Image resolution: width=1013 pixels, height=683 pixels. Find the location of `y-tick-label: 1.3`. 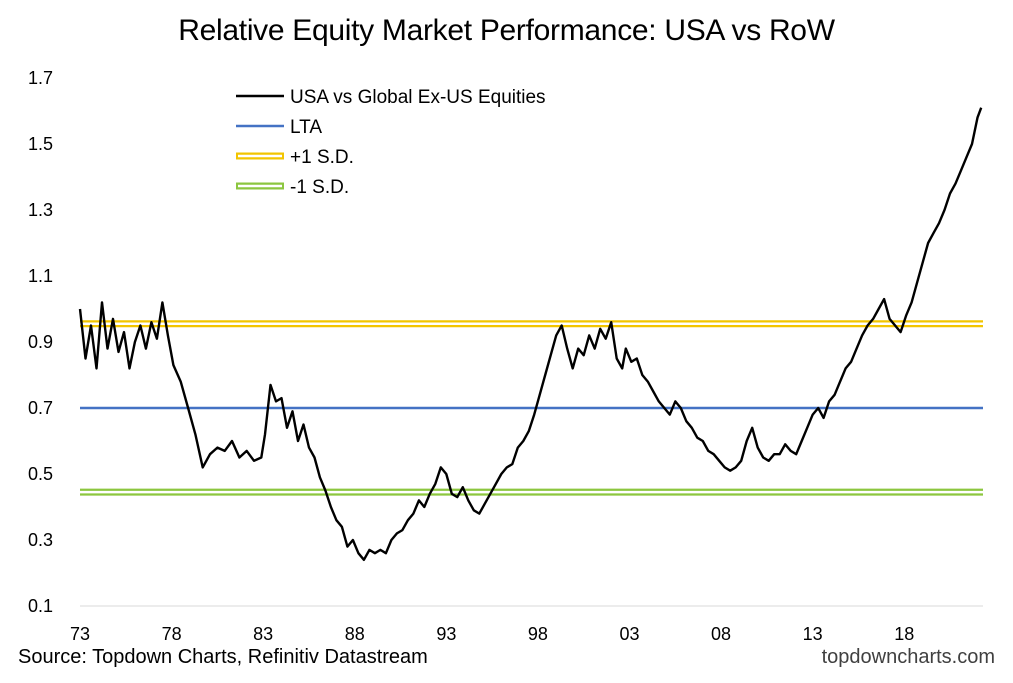

y-tick-label: 1.3 is located at coordinates (40, 210).